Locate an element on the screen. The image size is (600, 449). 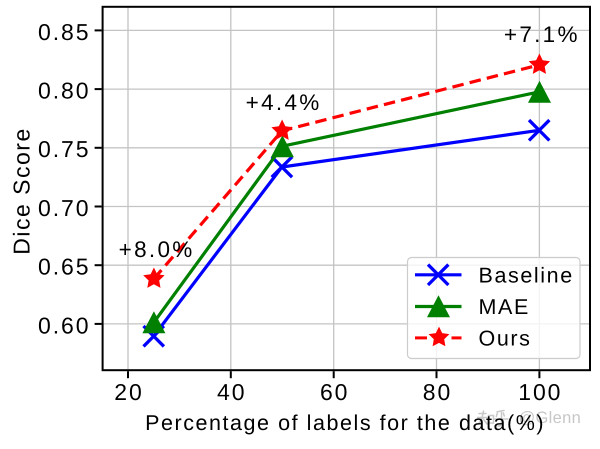
svg-text: 0.75 is located at coordinates (64, 149).